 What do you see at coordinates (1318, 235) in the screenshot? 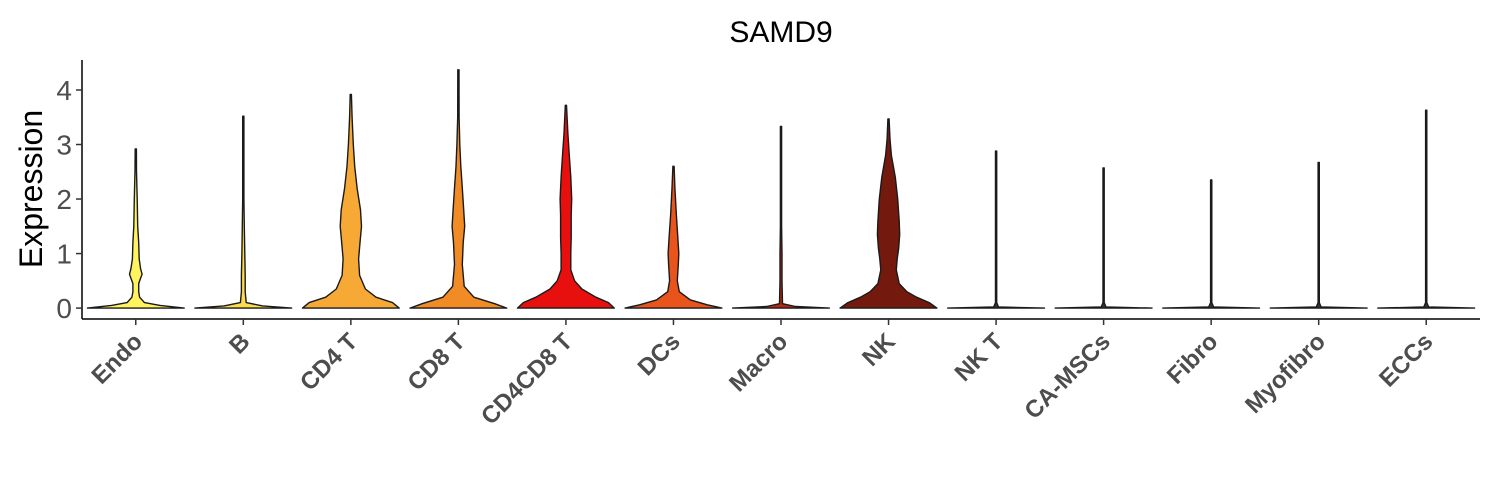
I see `violin-myofibro` at bounding box center [1318, 235].